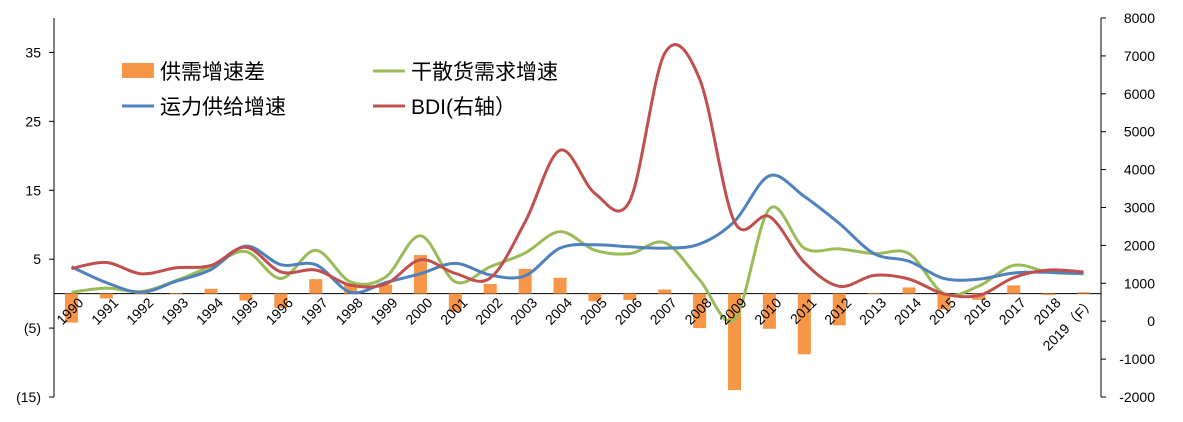 The width and height of the screenshot is (1183, 422). I want to click on bar-2015, so click(944, 301).